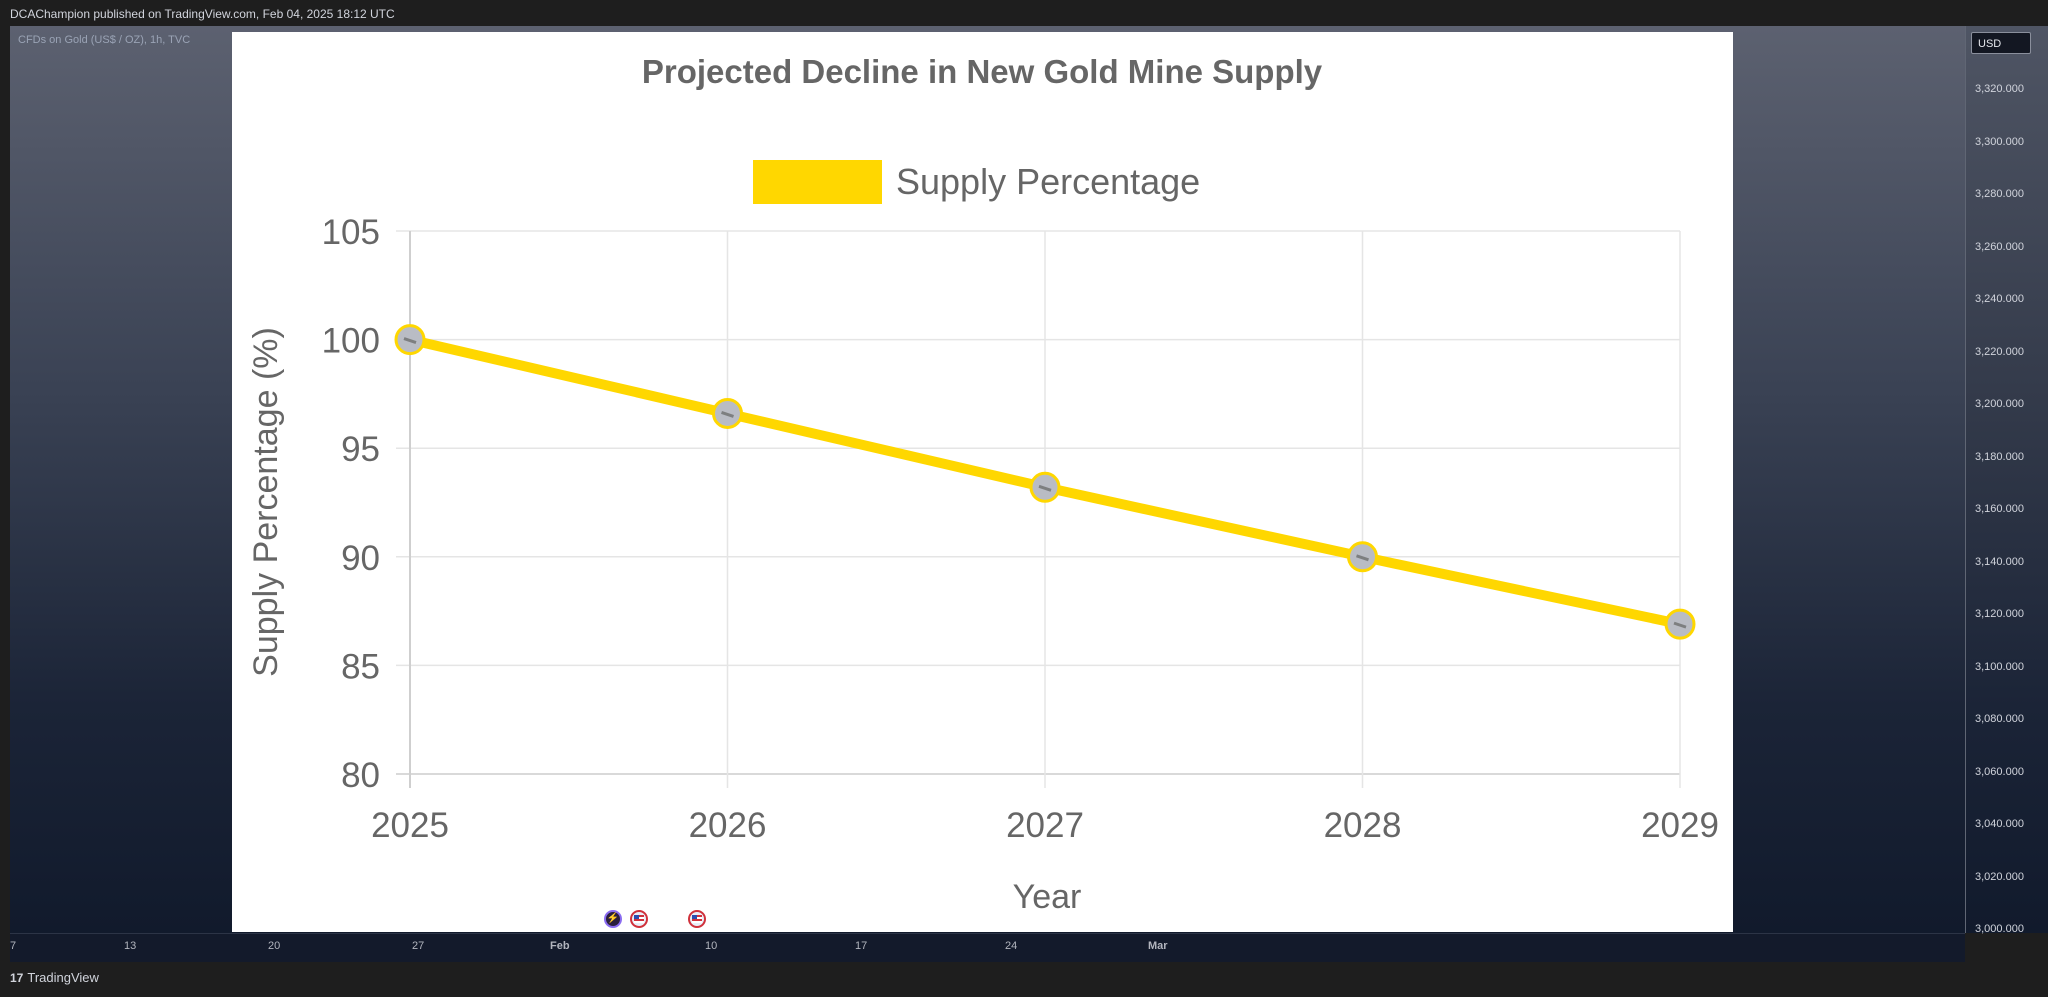 This screenshot has height=997, width=2048. What do you see at coordinates (274, 946) in the screenshot?
I see `time-tick: 20` at bounding box center [274, 946].